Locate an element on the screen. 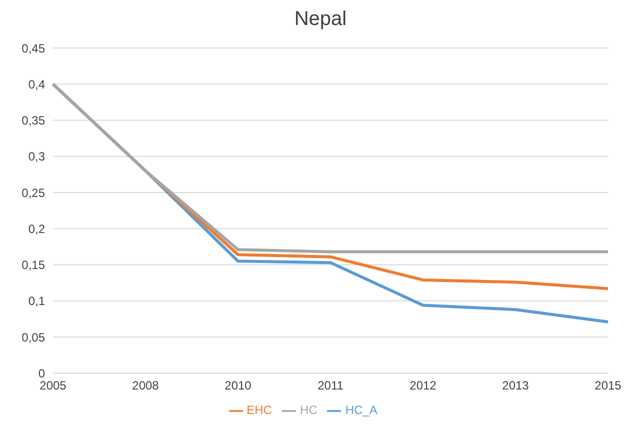  y-tick-label: 0,2 is located at coordinates (37, 229).